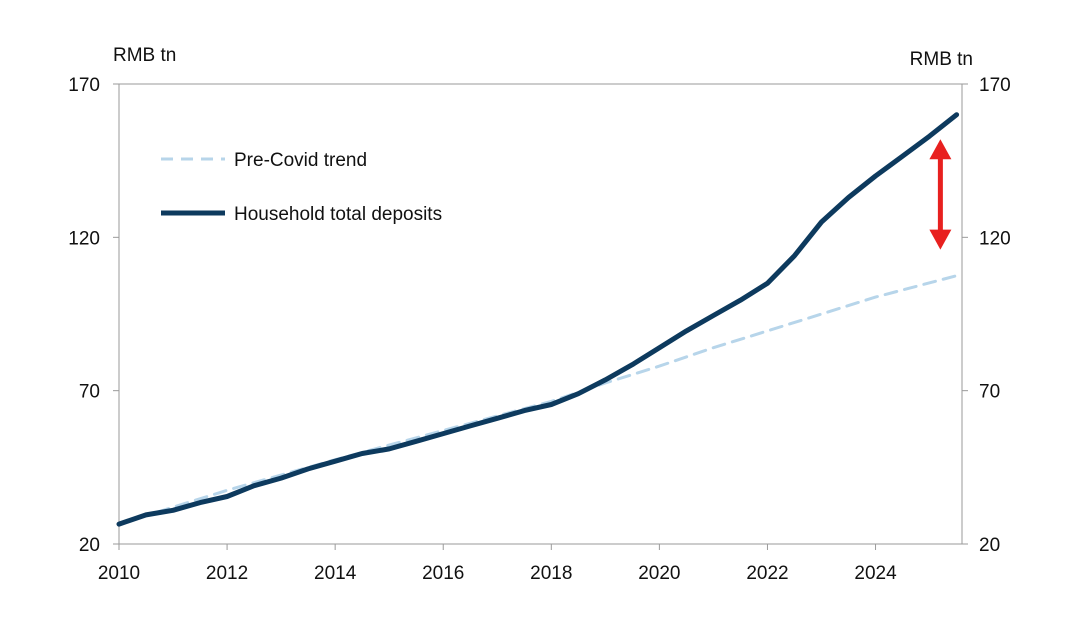 The height and width of the screenshot is (633, 1080). Describe the element at coordinates (940, 149) in the screenshot. I see `gap-arrow-head-top` at that location.